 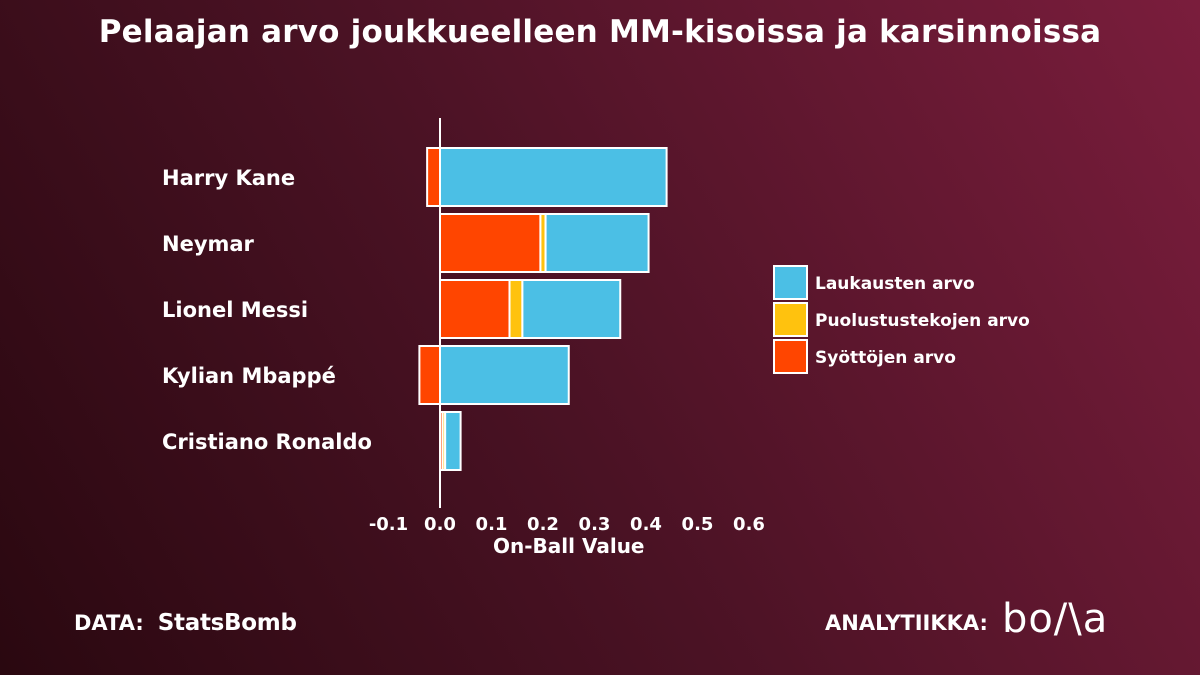 What do you see at coordinates (885, 358) in the screenshot?
I see `legend-label: Syöttöjen arvo` at bounding box center [885, 358].